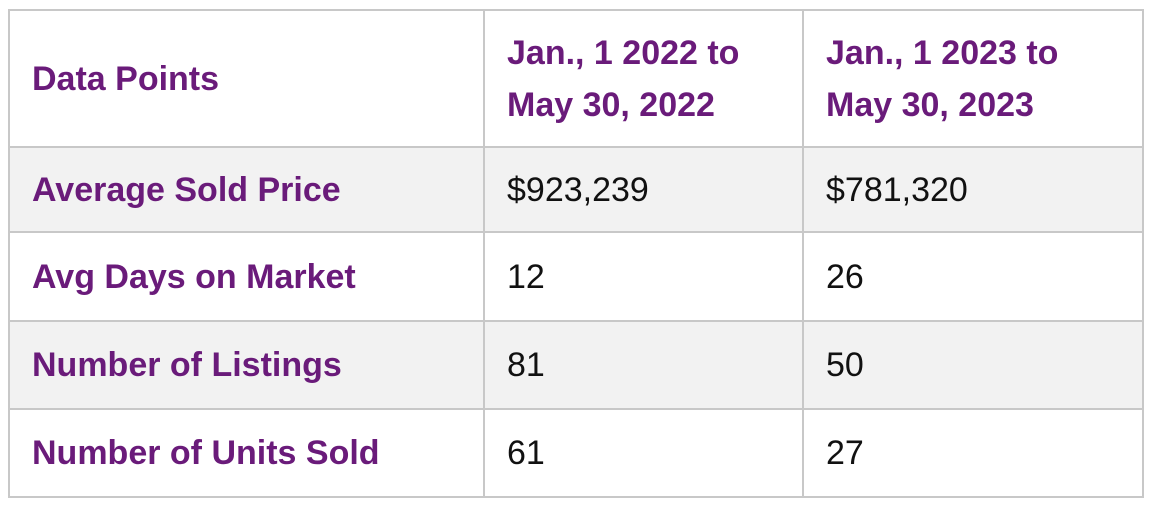 The height and width of the screenshot is (507, 1150). Describe the element at coordinates (611, 104) in the screenshot. I see `header-label-2022-line2: May 30, 2022` at that location.